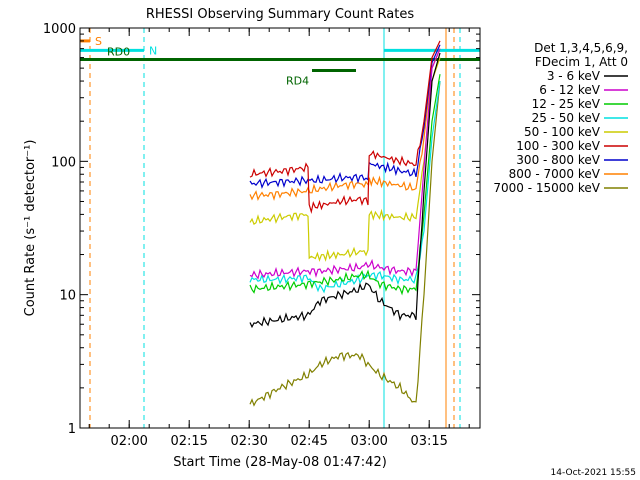 This screenshot has height=480, width=640. Describe the element at coordinates (566, 104) in the screenshot. I see `legend-label: 12 - 25 keV` at that location.